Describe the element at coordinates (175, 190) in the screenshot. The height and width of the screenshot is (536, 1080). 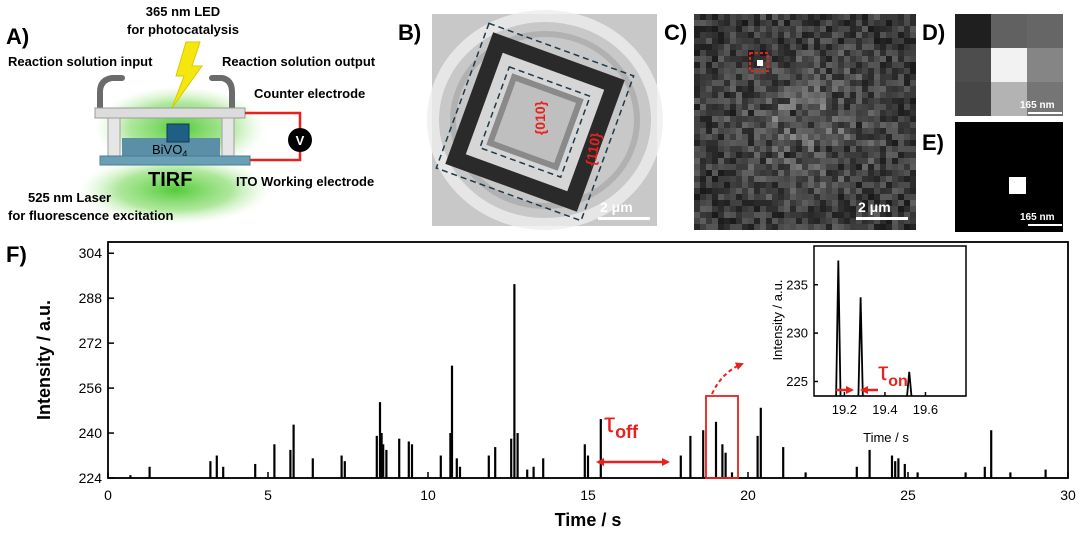
I see `laser-glow-bottom` at that location.